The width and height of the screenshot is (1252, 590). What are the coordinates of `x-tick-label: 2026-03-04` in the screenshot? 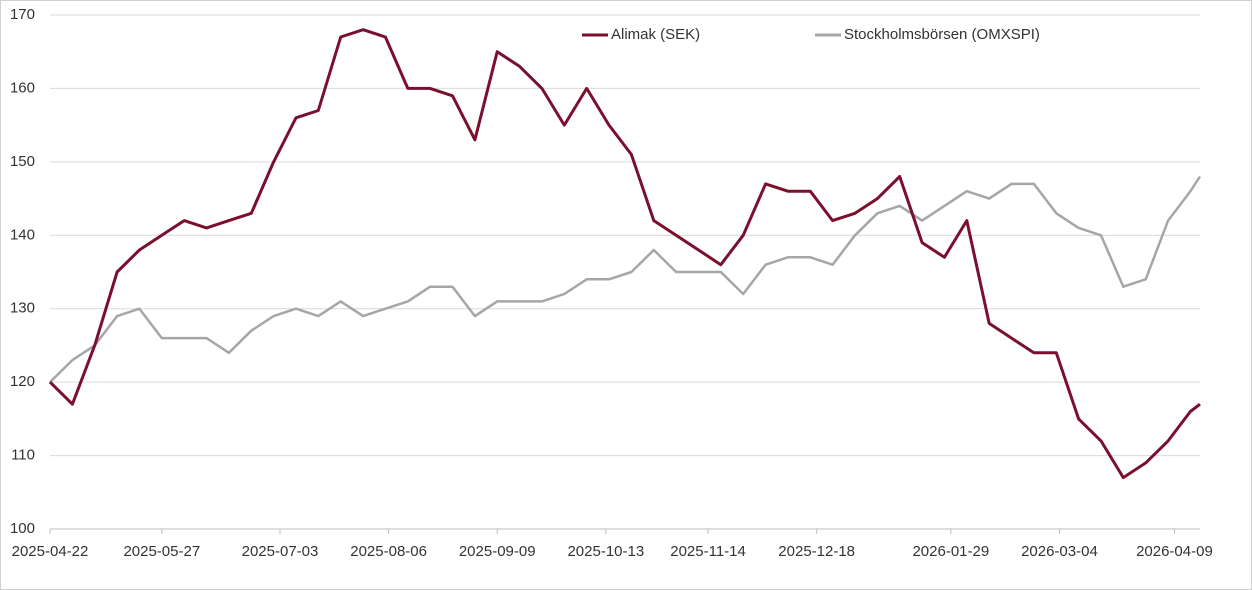 It's located at (1059, 551).